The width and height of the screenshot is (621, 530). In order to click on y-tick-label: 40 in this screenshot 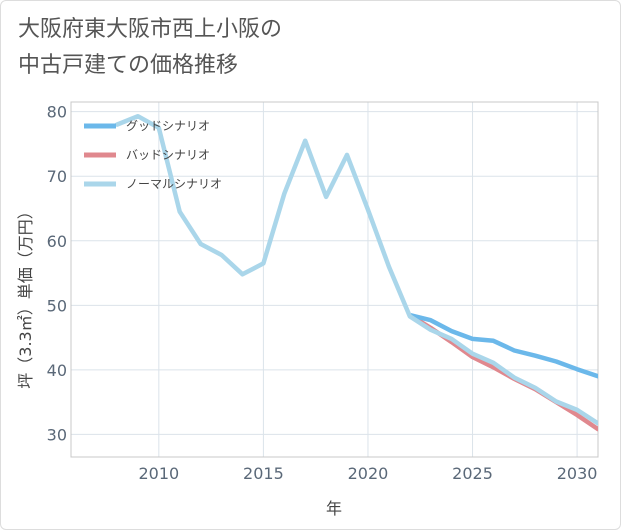, I will do `click(57, 370)`.